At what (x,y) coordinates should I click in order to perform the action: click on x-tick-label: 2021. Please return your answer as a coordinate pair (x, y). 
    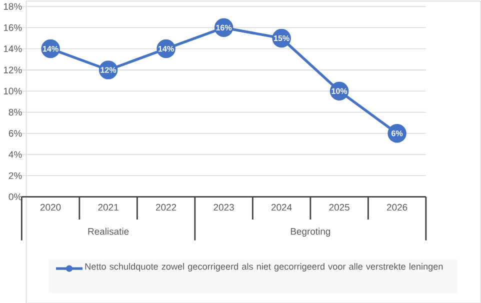
    Looking at the image, I should click on (108, 207).